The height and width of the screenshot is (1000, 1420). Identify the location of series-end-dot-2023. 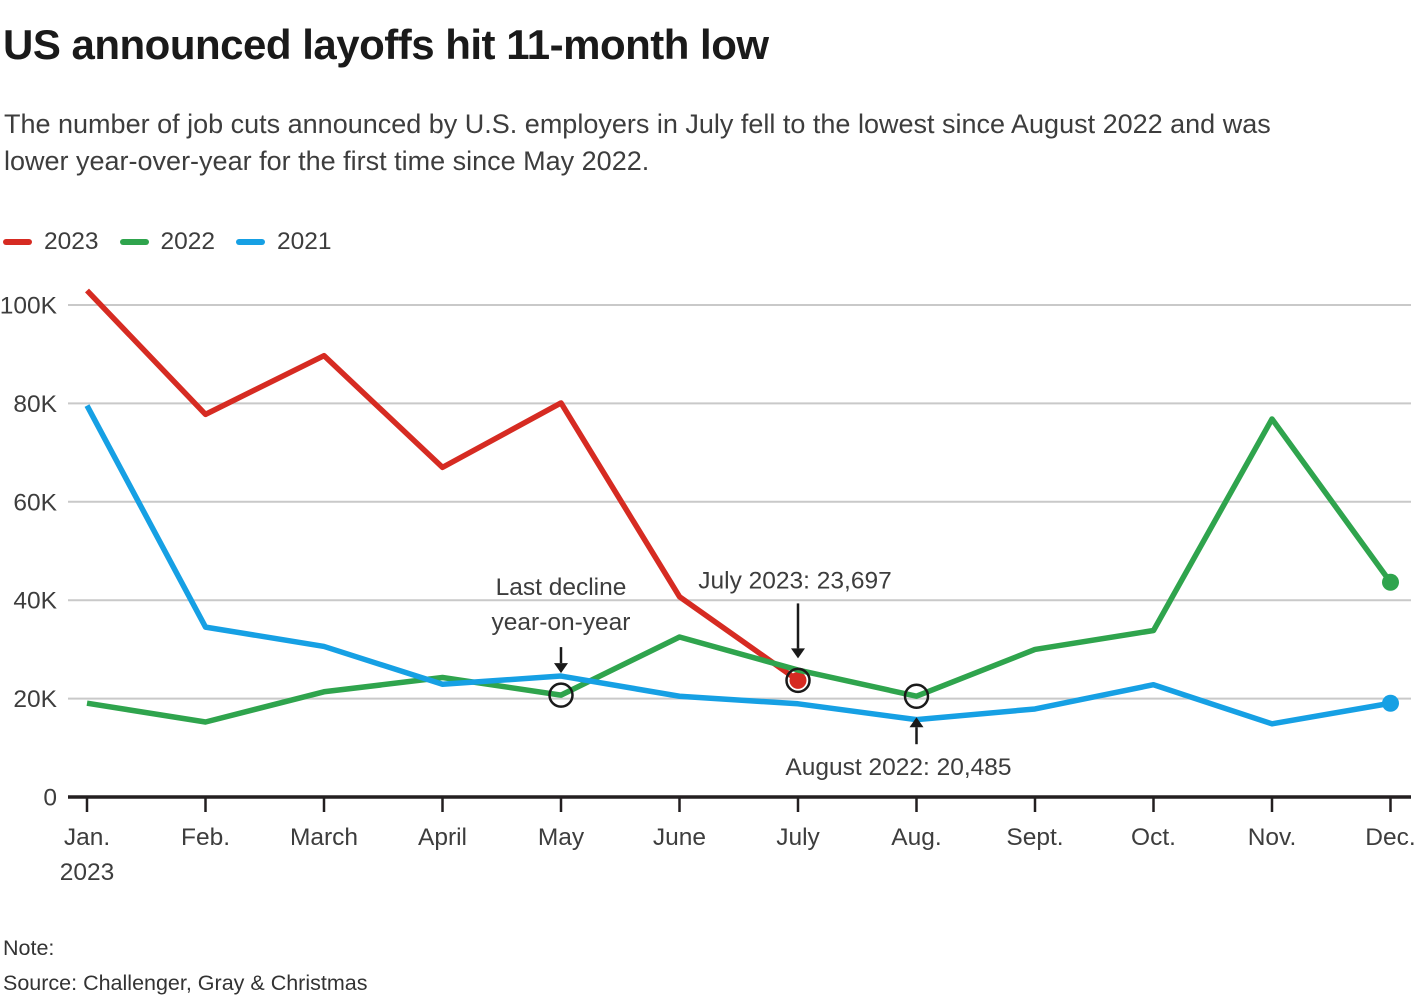
(798, 680).